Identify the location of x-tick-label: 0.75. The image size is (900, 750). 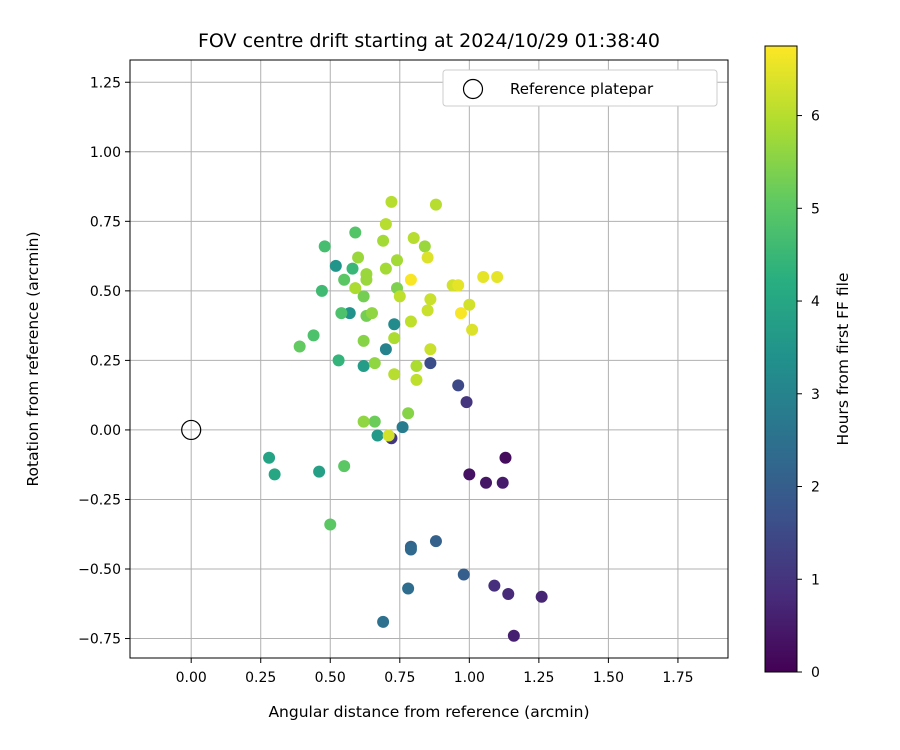
(399, 678).